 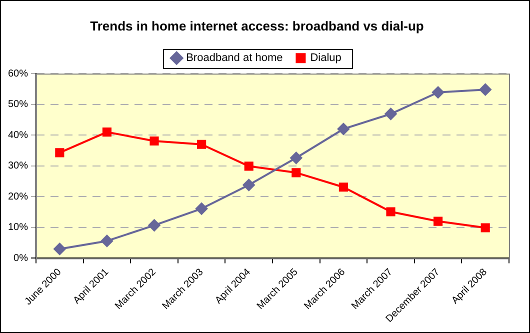 I want to click on y-tick-label: 50%, so click(x=18, y=104).